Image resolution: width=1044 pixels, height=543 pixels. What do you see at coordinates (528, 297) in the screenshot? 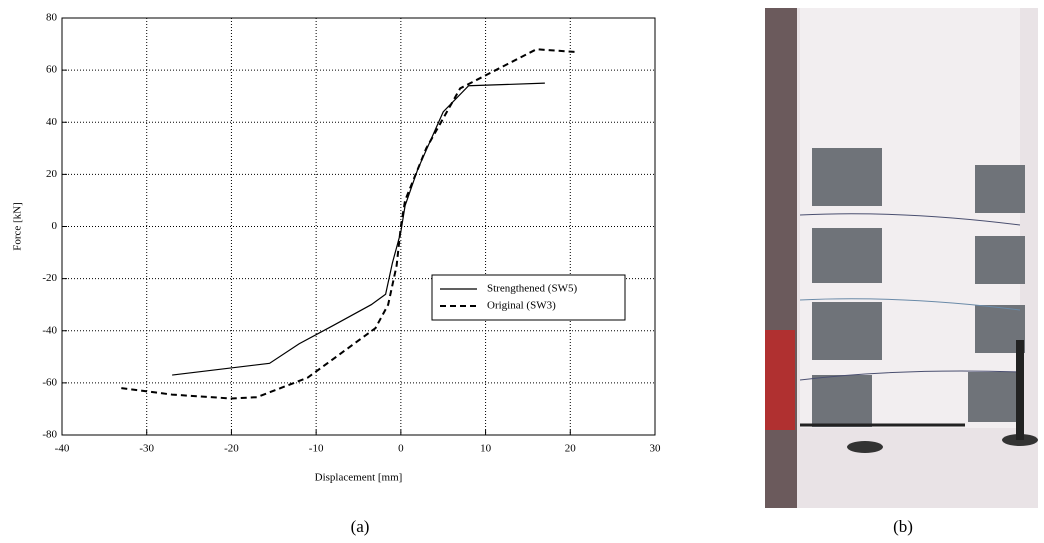
I see `legend-box` at bounding box center [528, 297].